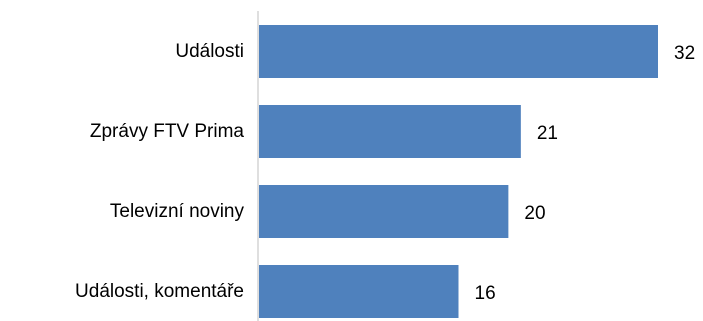 The image size is (703, 321). What do you see at coordinates (684, 53) in the screenshot?
I see `value-label-0: 32` at bounding box center [684, 53].